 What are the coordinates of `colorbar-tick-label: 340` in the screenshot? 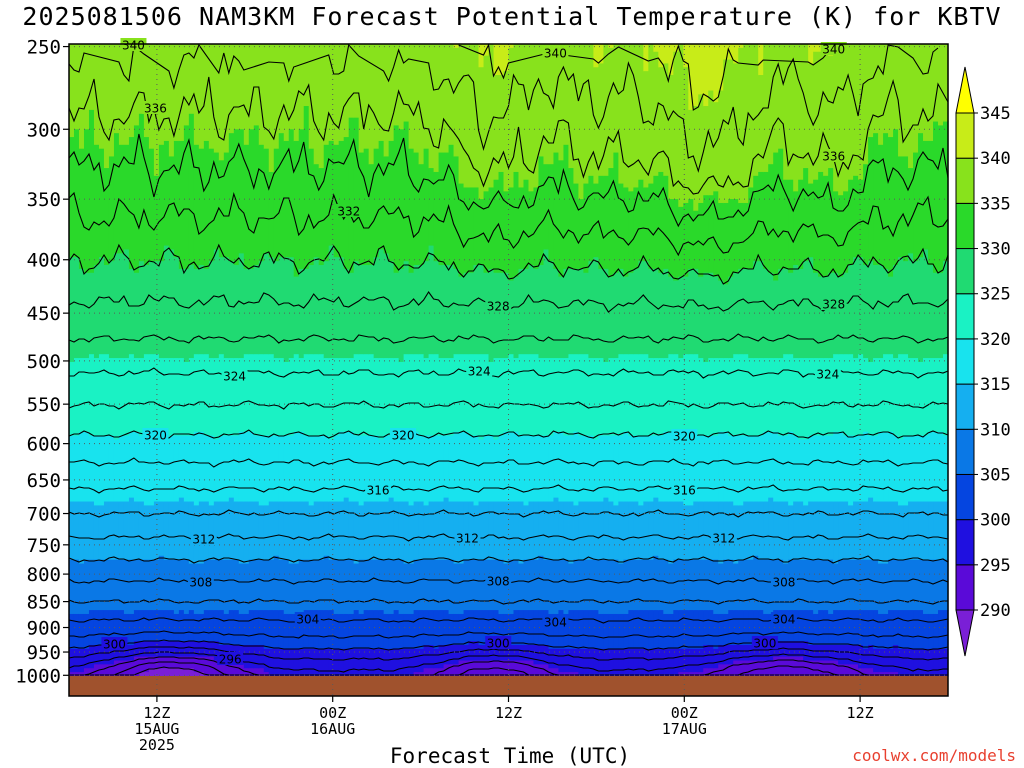 It's located at (995, 159).